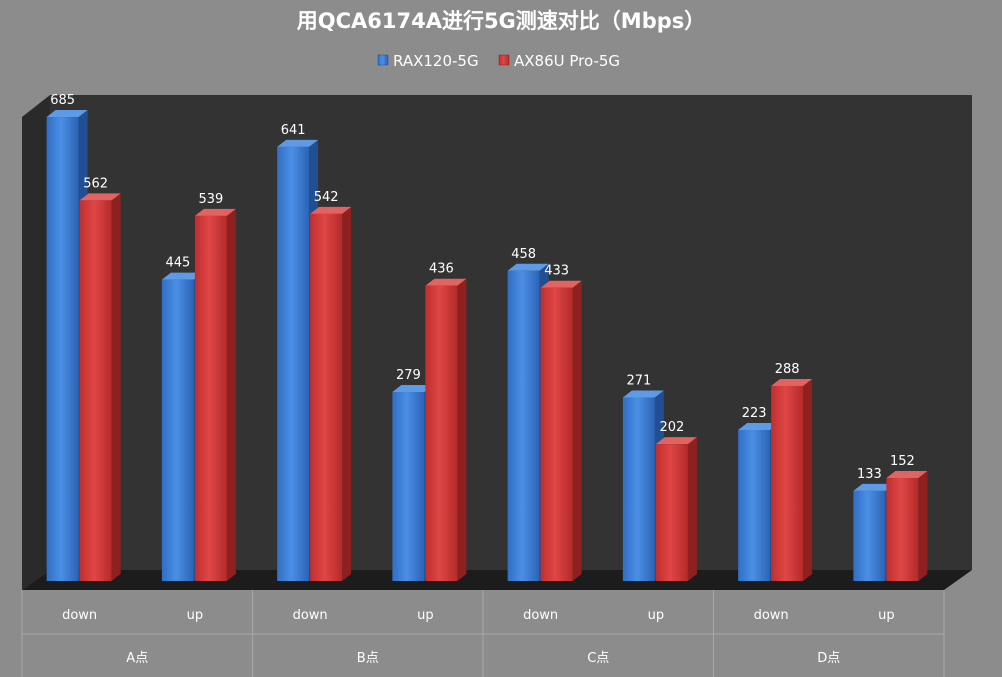 This screenshot has width=1002, height=677. Describe the element at coordinates (95, 183) in the screenshot. I see `value-label-ax86u-0: 562` at that location.